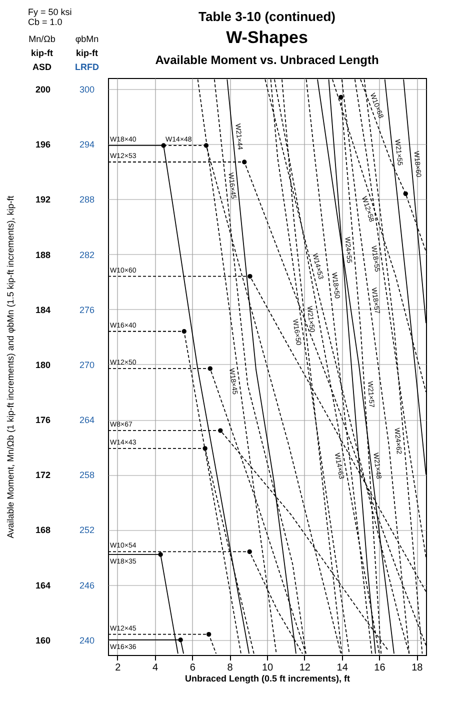 This screenshot has width=460, height=709. What do you see at coordinates (342, 668) in the screenshot?
I see `x-tick-label: 14` at bounding box center [342, 668].